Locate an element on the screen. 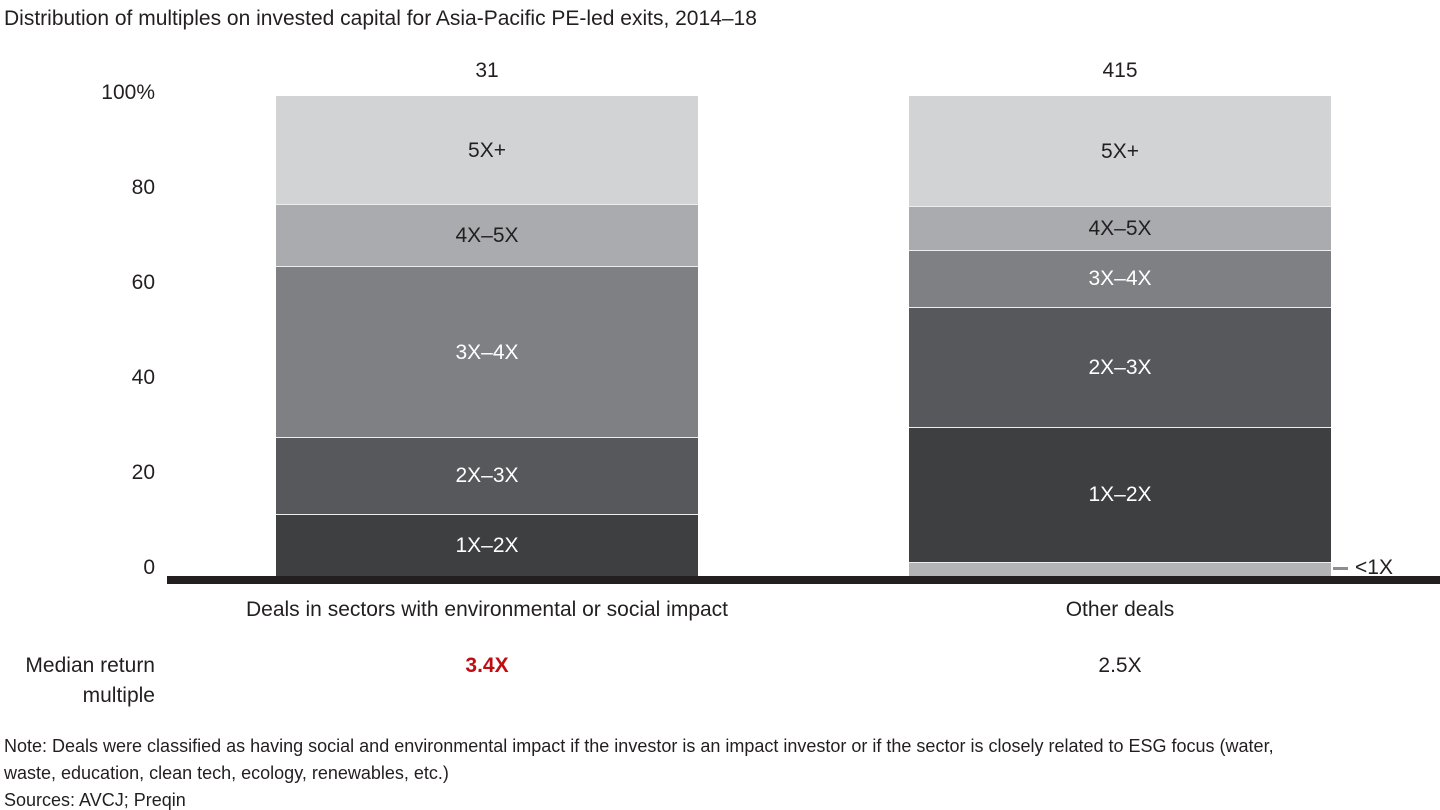  median-return-value: 2.5X is located at coordinates (1120, 665).